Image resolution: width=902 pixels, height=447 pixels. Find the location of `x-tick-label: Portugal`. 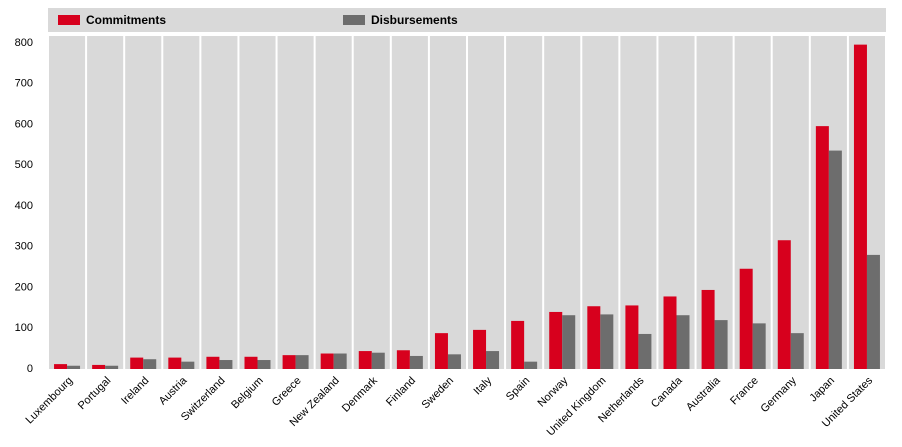

x-tick-label: Portugal is located at coordinates (94, 393).